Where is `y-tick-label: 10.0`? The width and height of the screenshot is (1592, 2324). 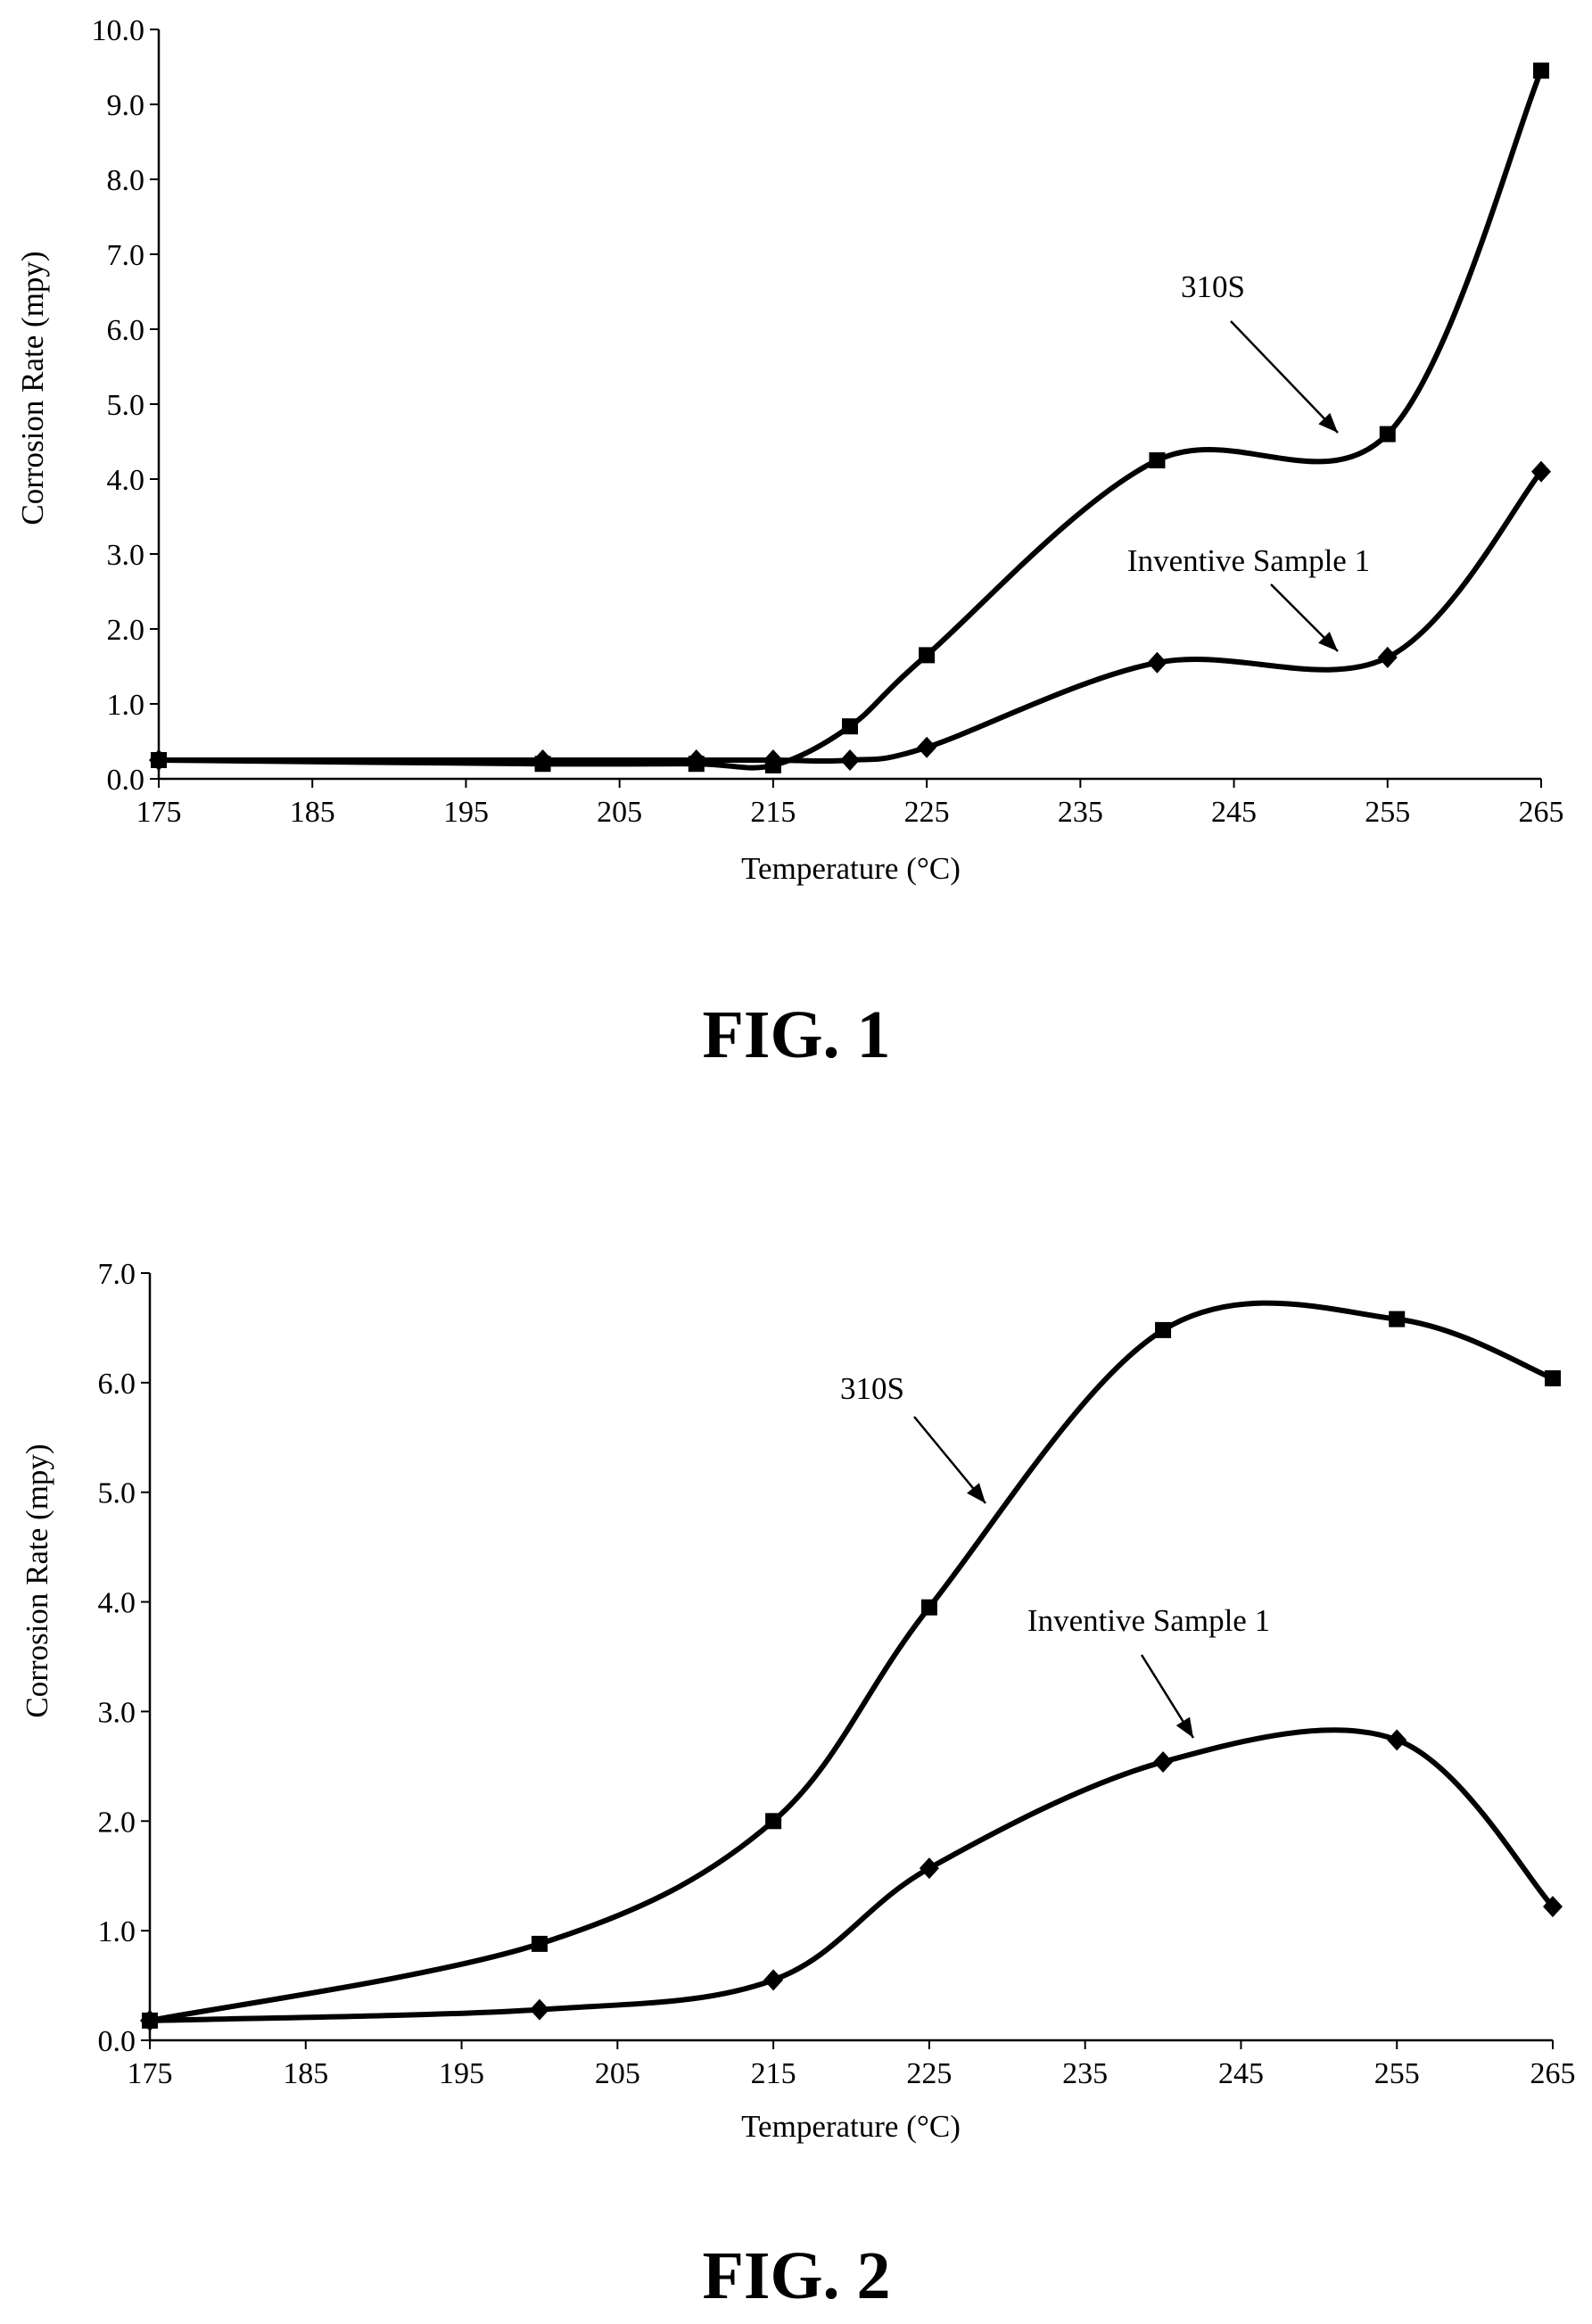
y-tick-label: 10.0 is located at coordinates (119, 31).